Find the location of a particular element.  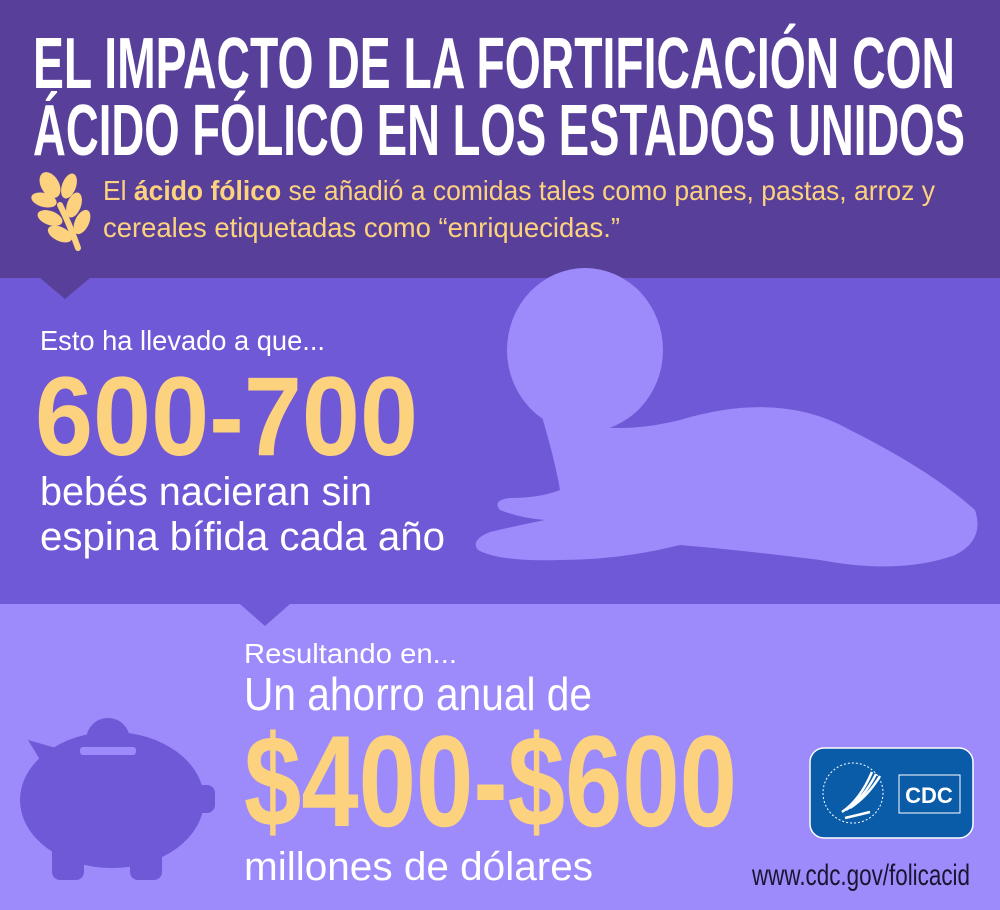

cdc-url-link: www.cdc.gov/folicacid is located at coordinates (860, 875).